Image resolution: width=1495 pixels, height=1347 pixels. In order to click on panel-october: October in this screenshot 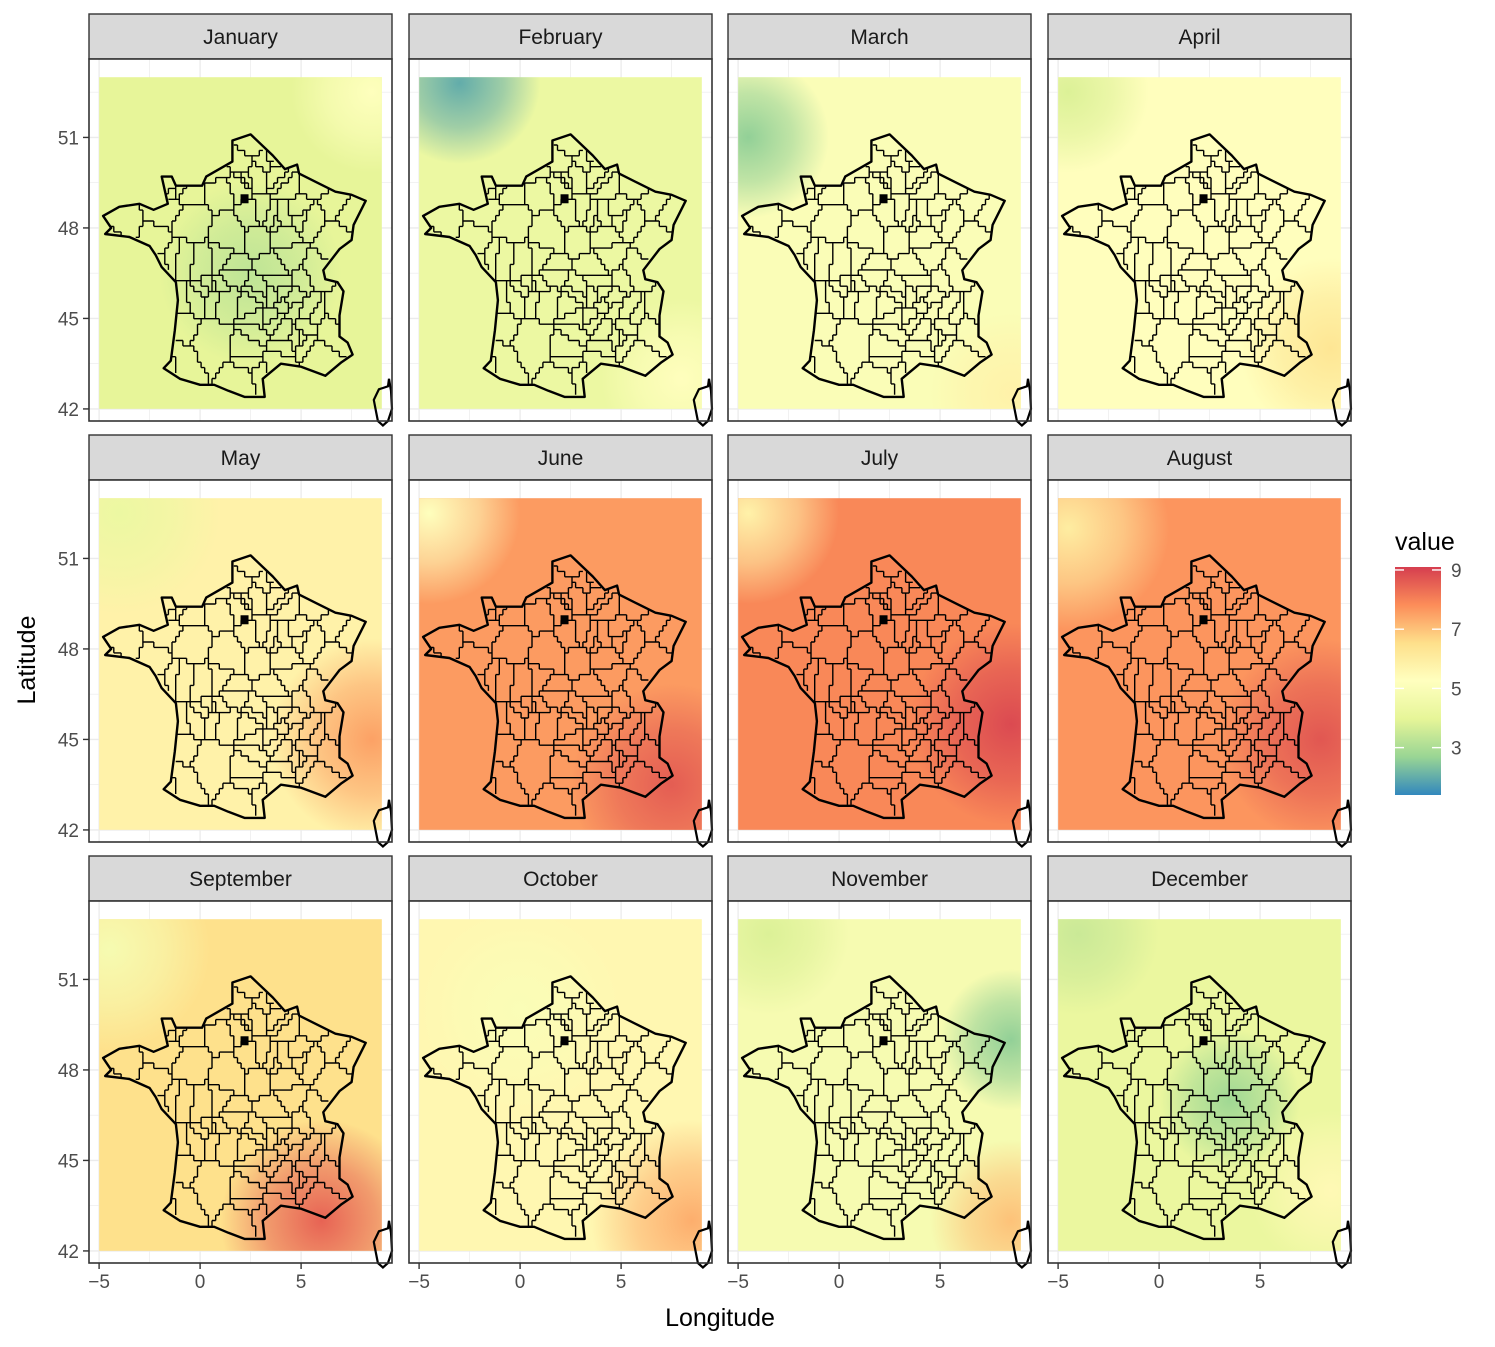, I will do `click(561, 1062)`.